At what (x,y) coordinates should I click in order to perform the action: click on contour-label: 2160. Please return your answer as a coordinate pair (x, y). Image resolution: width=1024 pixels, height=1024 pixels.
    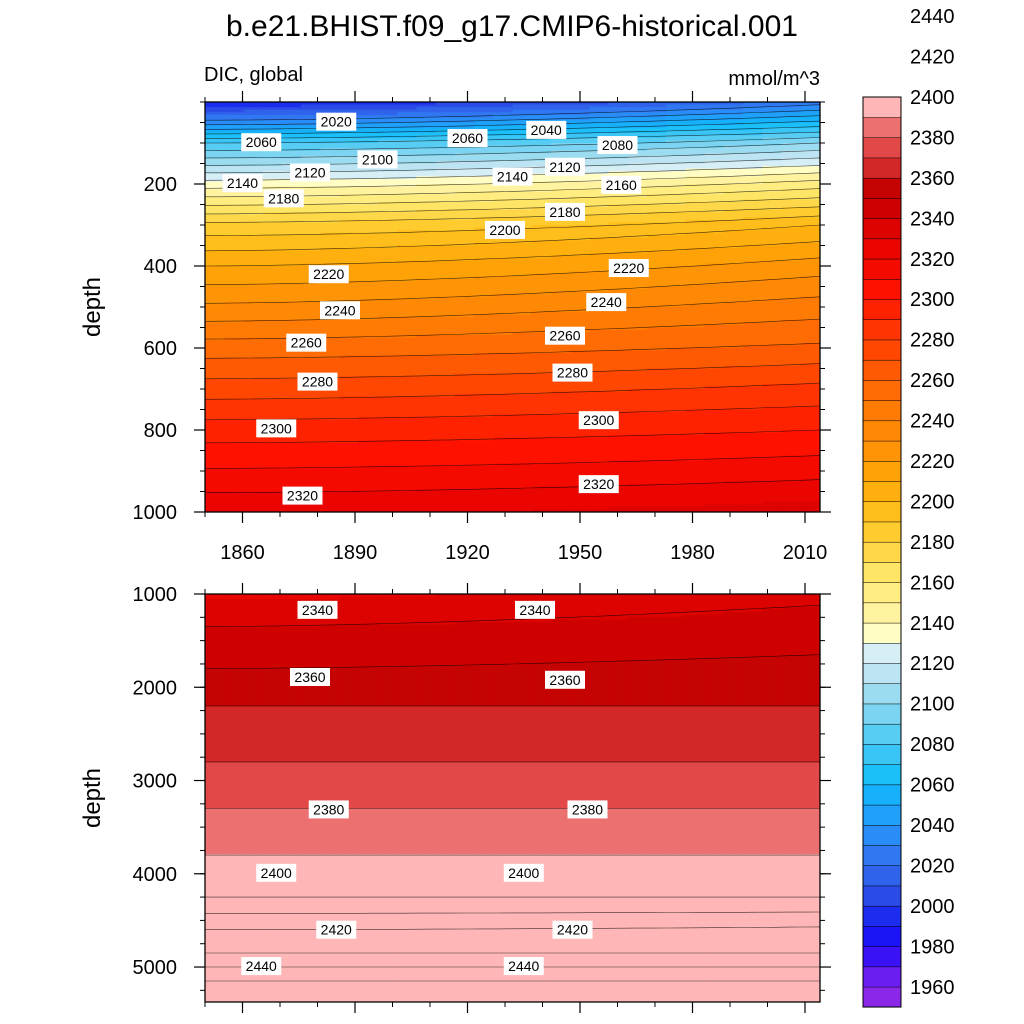
    Looking at the image, I should click on (621, 185).